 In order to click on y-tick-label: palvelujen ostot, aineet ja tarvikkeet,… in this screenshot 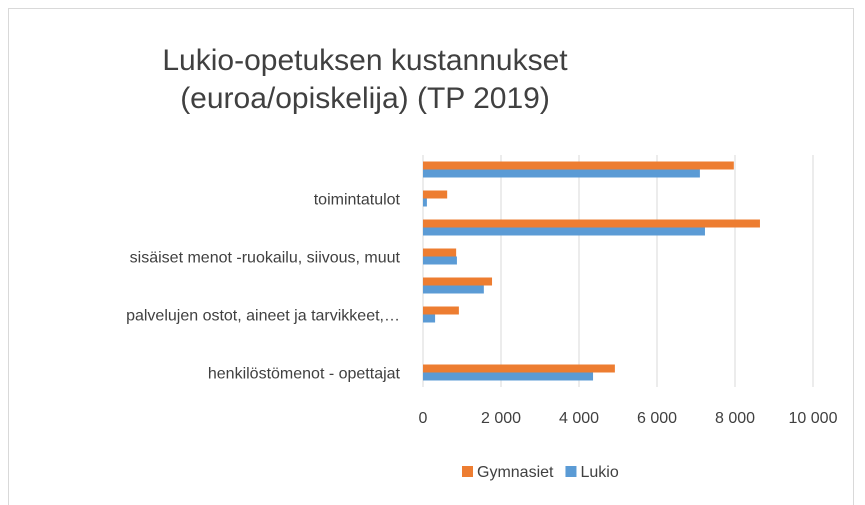, I will do `click(263, 316)`.